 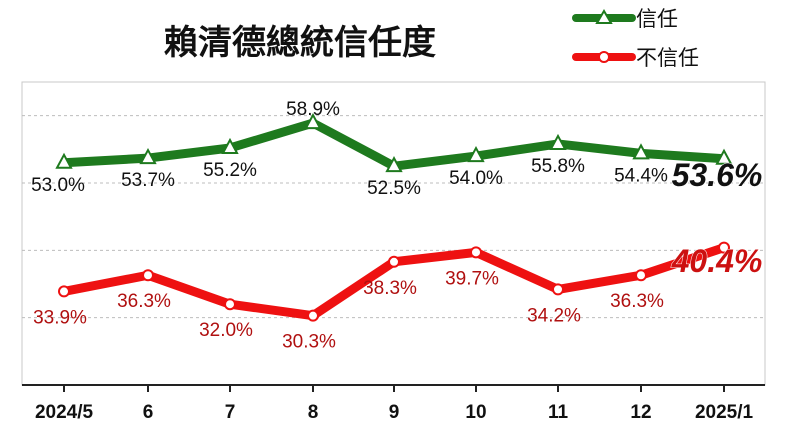 I want to click on data-label: 34.2%, so click(x=554, y=315).